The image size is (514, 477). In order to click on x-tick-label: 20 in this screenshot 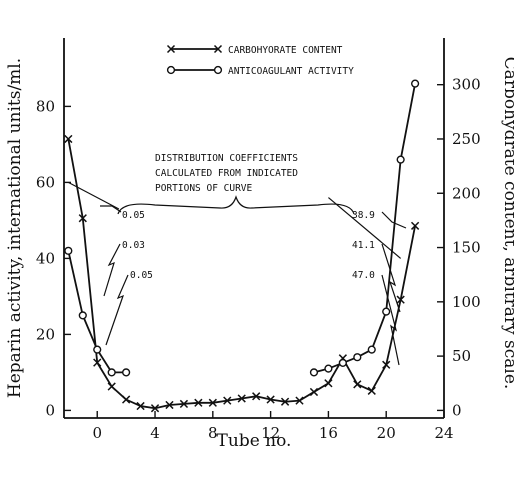, I will do `click(386, 433)`.